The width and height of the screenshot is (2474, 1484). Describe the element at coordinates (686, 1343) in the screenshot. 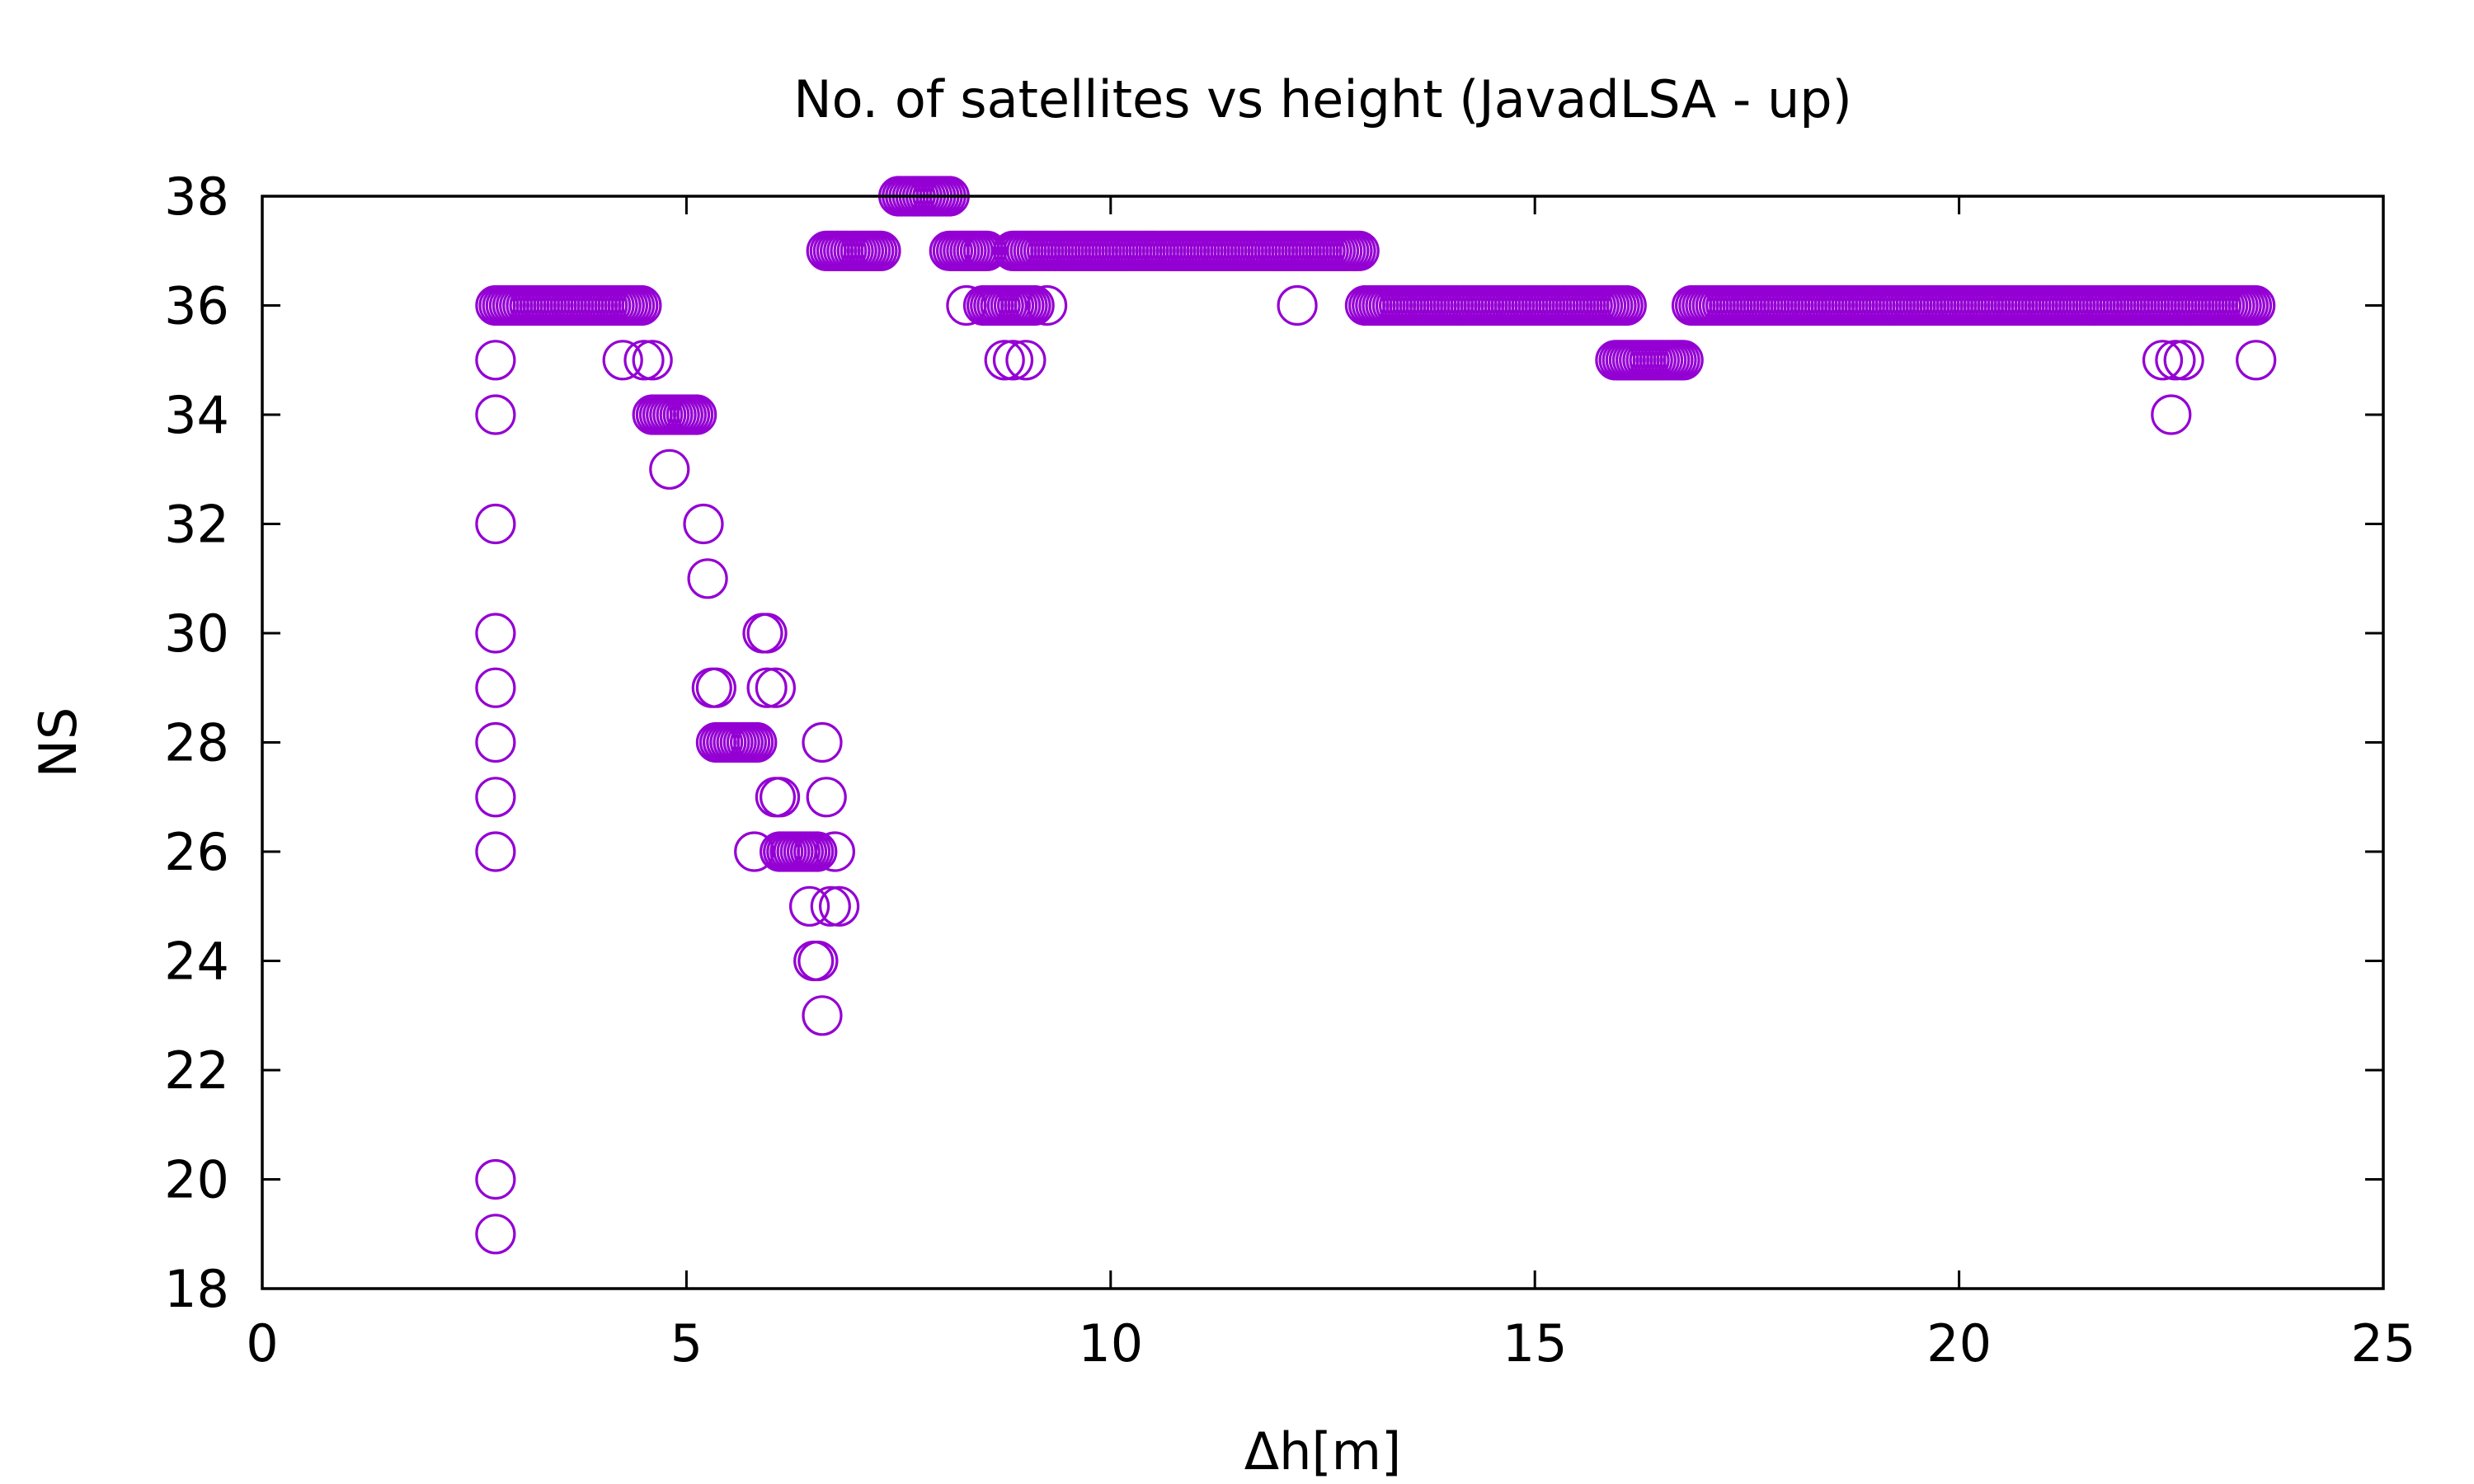

I see `x-tick-label: 5` at that location.